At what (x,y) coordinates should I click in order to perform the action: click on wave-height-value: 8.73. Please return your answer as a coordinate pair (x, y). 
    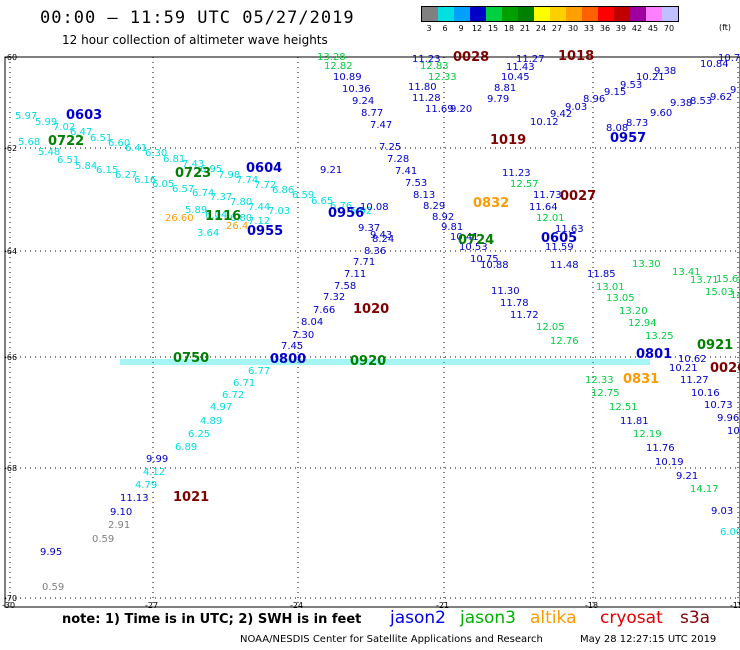
    Looking at the image, I should click on (637, 123).